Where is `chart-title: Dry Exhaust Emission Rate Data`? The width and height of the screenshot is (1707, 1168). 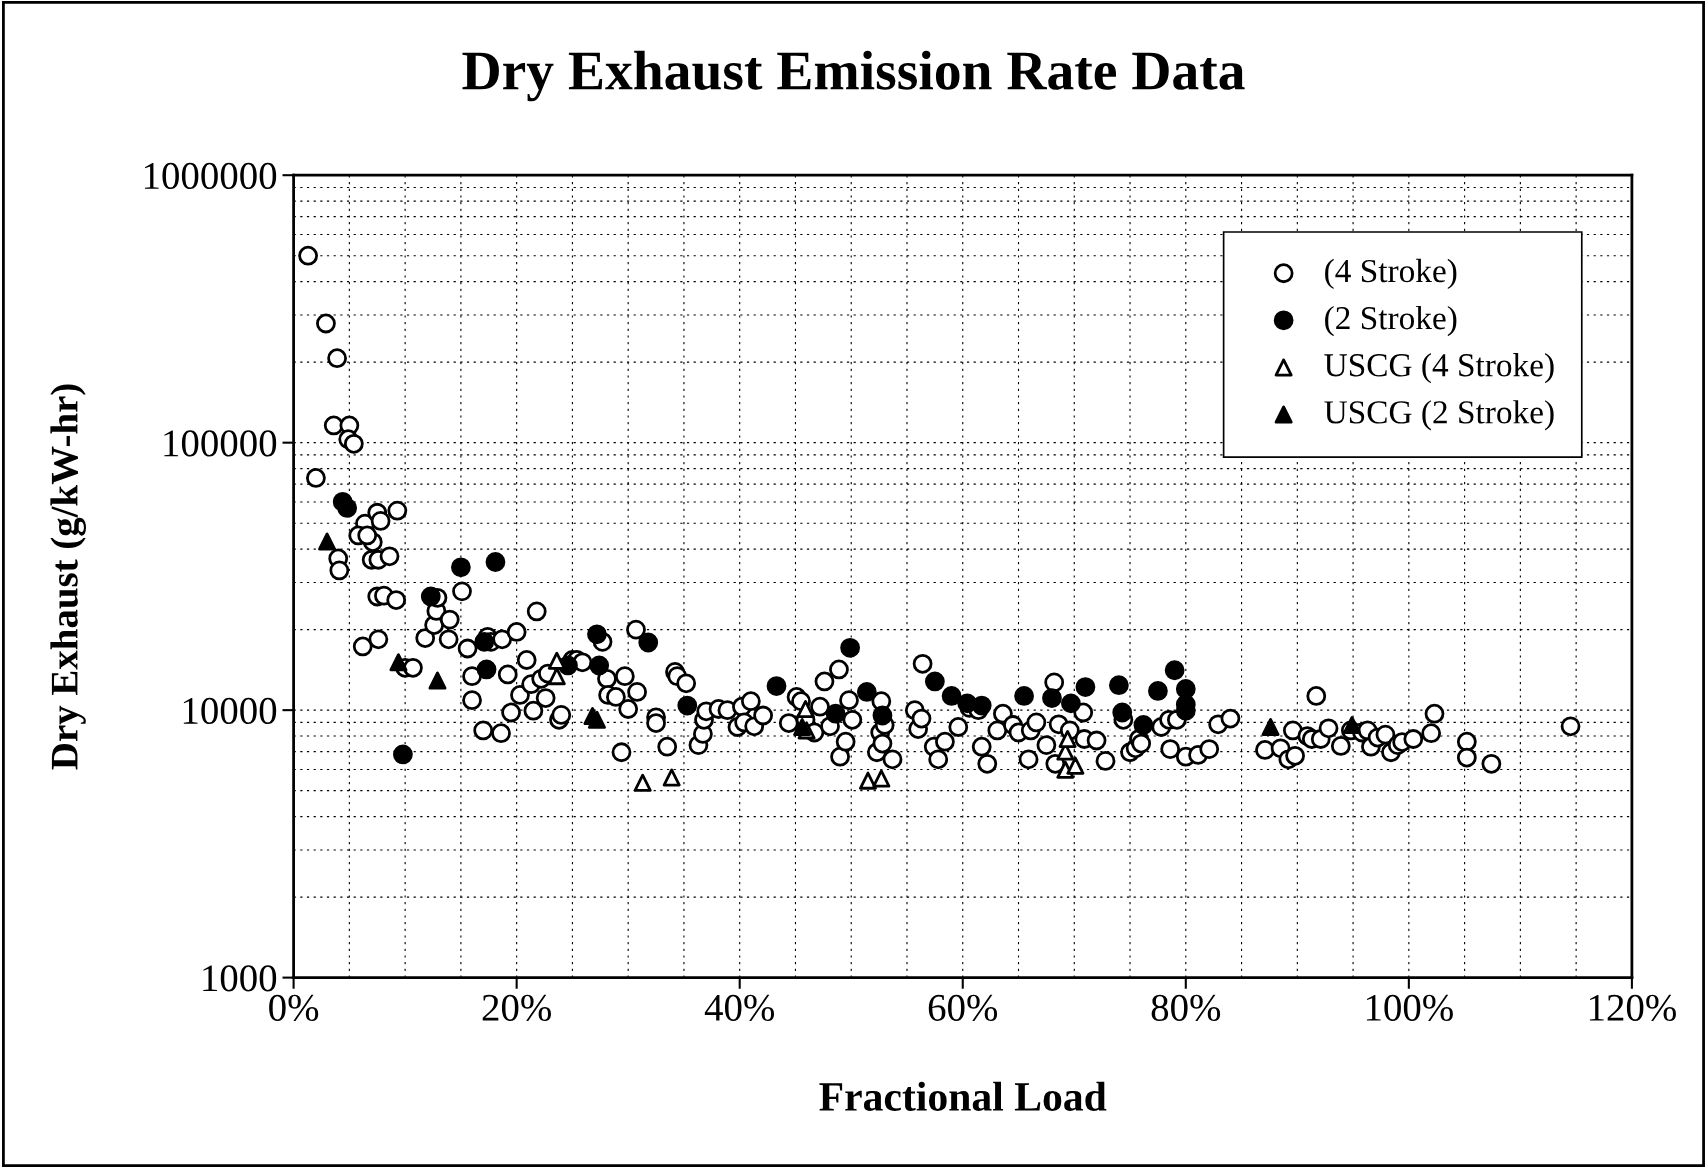 chart-title: Dry Exhaust Emission Rate Data is located at coordinates (853, 76).